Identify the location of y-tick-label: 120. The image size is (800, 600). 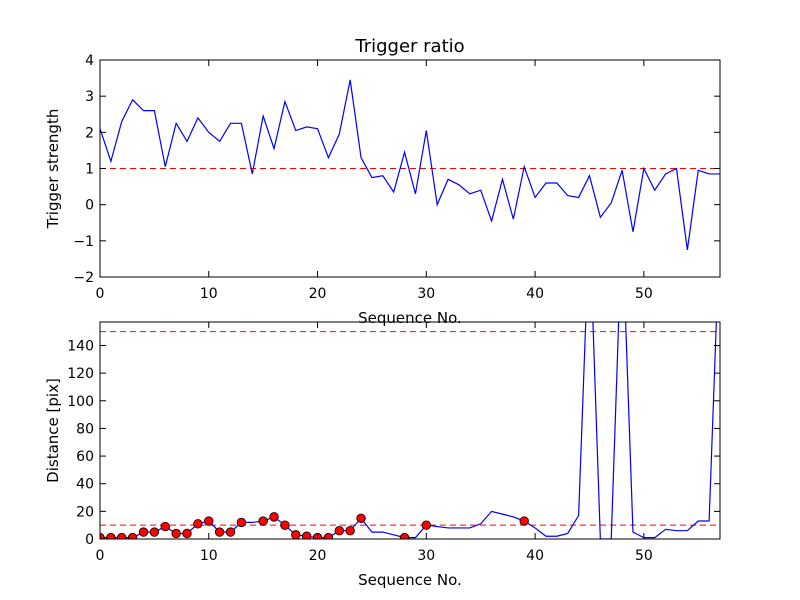
(80, 374).